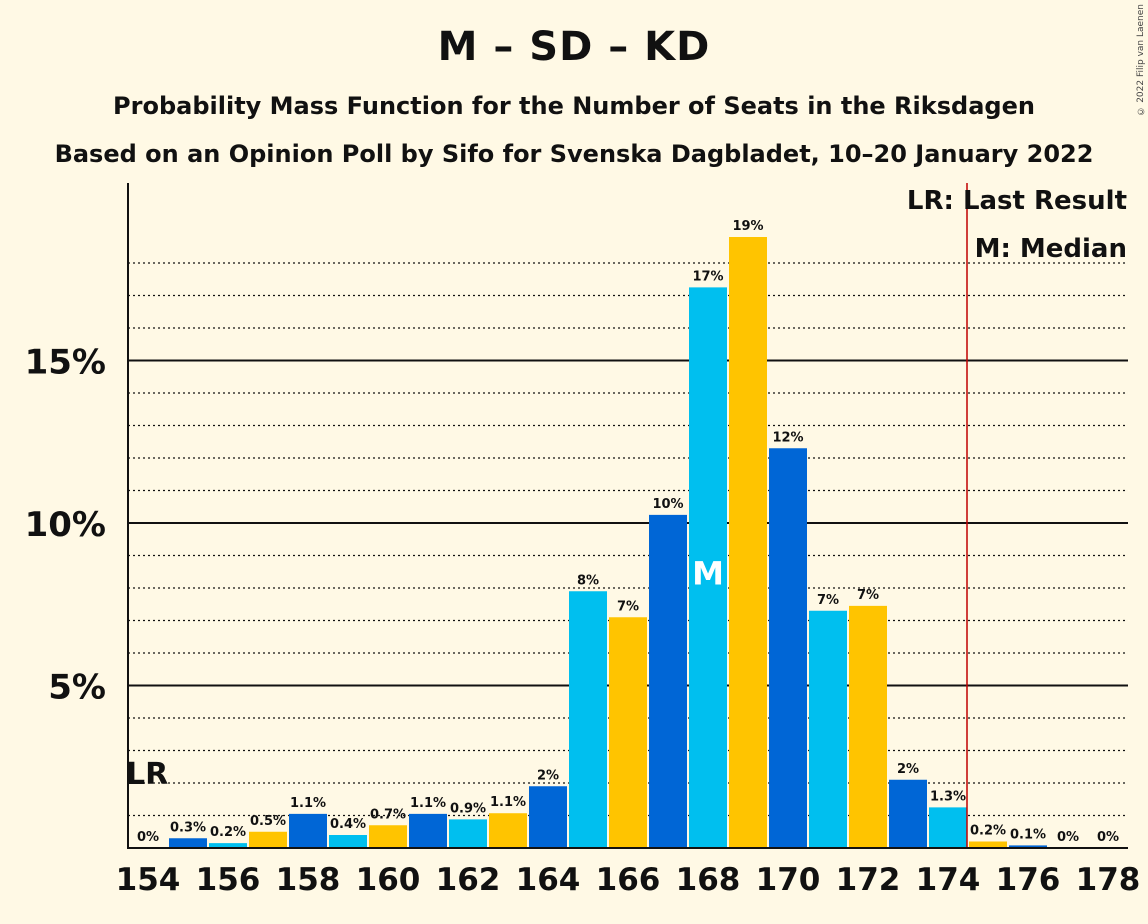 Image resolution: width=1148 pixels, height=924 pixels. Describe the element at coordinates (65, 525) in the screenshot. I see `y-tick-label: 10%` at that location.